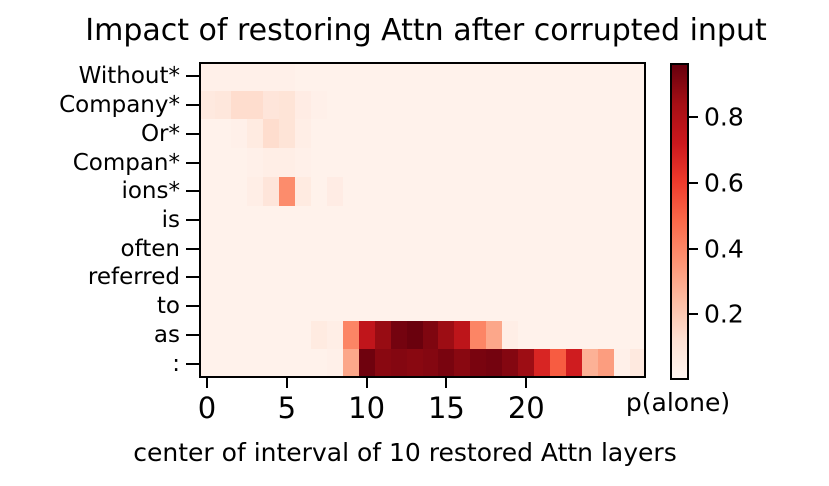  Describe the element at coordinates (724, 183) in the screenshot. I see `colorbar-tick-label: 0.6` at that location.